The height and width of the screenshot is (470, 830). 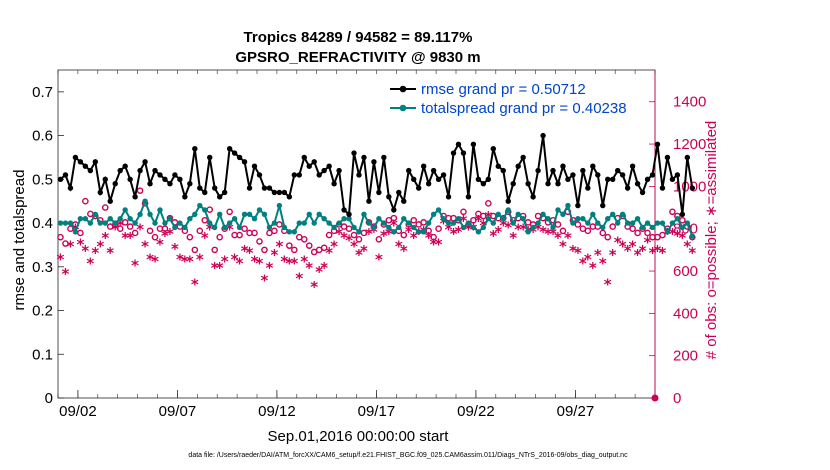 What do you see at coordinates (711, 240) in the screenshot?
I see `y-axis-label-right: # of obs: o=possible; ∗=assimilated` at bounding box center [711, 240].